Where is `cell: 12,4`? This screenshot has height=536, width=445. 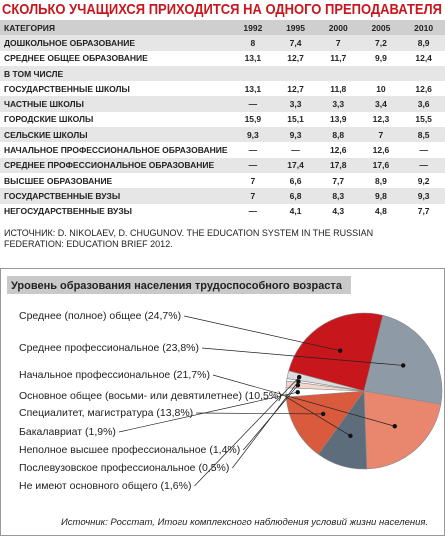
cell: 12,4 is located at coordinates (423, 58).